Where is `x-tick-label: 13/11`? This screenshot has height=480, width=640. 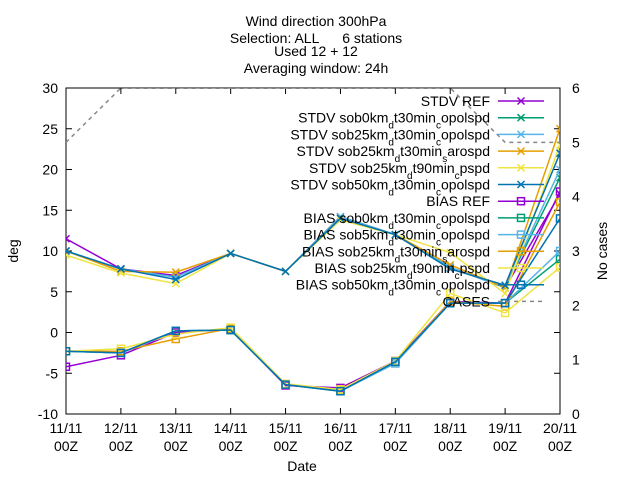
x-tick-label: 13/11 is located at coordinates (176, 428).